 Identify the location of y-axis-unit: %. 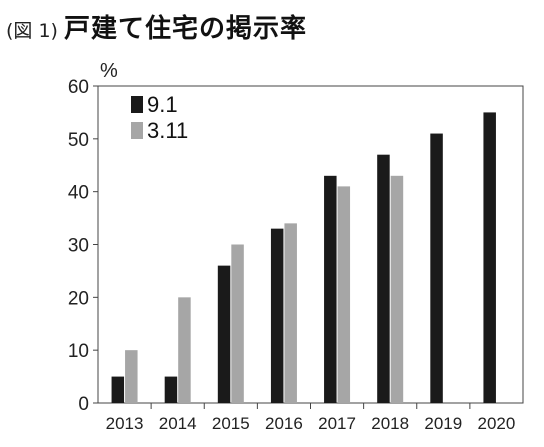
(109, 71).